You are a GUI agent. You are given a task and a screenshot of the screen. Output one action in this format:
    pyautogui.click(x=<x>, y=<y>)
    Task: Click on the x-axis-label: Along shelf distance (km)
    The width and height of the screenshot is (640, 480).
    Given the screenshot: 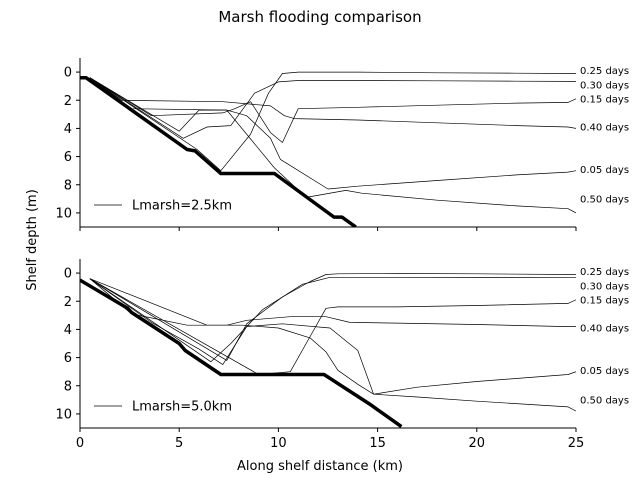 What is the action you would take?
    pyautogui.click(x=320, y=466)
    